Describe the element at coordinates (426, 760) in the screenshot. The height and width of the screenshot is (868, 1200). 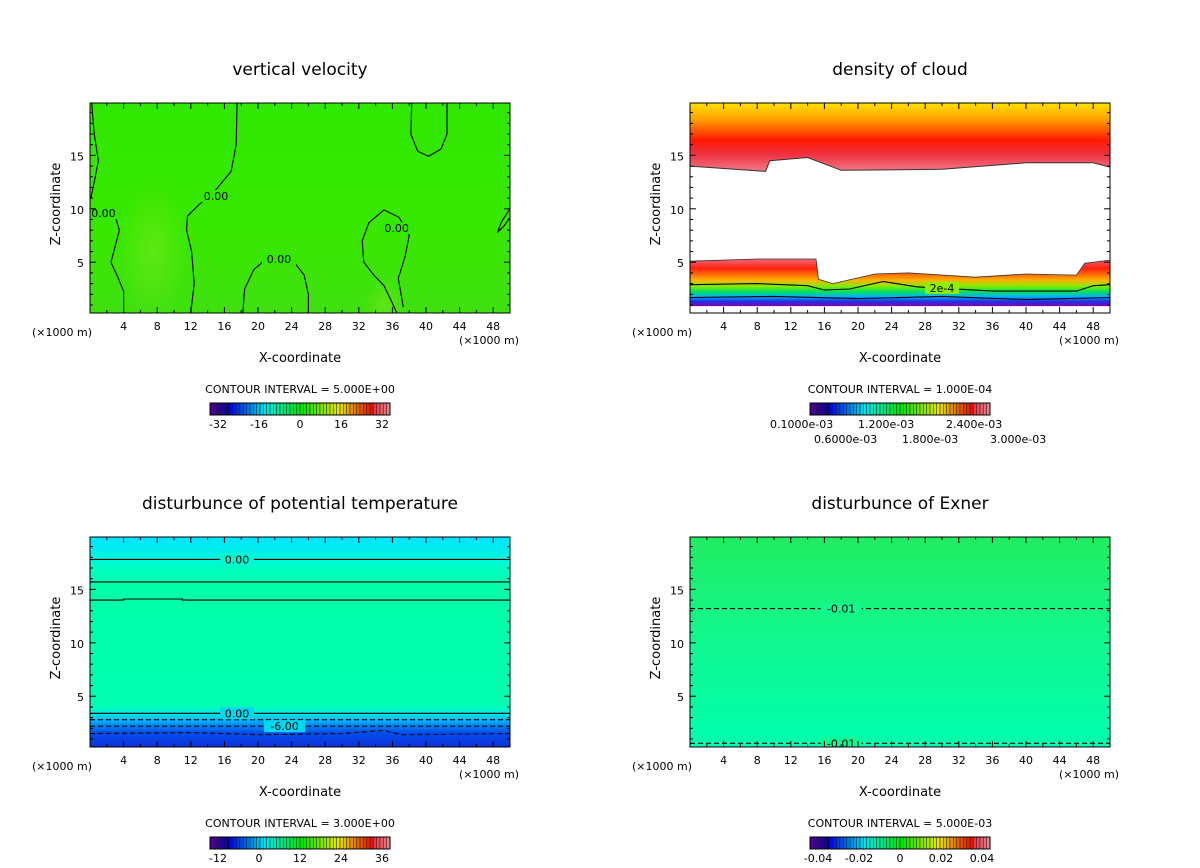
I see `x-tick-label: 40` at that location.